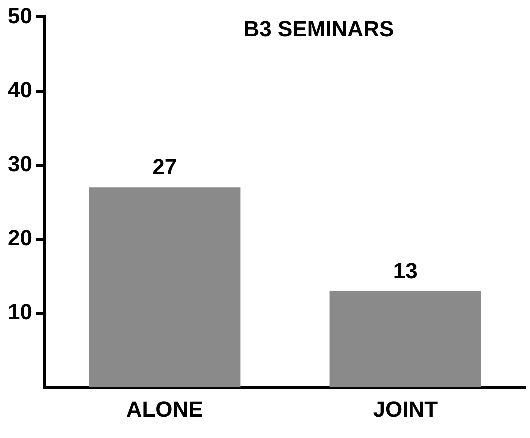 Image resolution: width=530 pixels, height=438 pixels. I want to click on y-tick-label: 30, so click(20, 163).